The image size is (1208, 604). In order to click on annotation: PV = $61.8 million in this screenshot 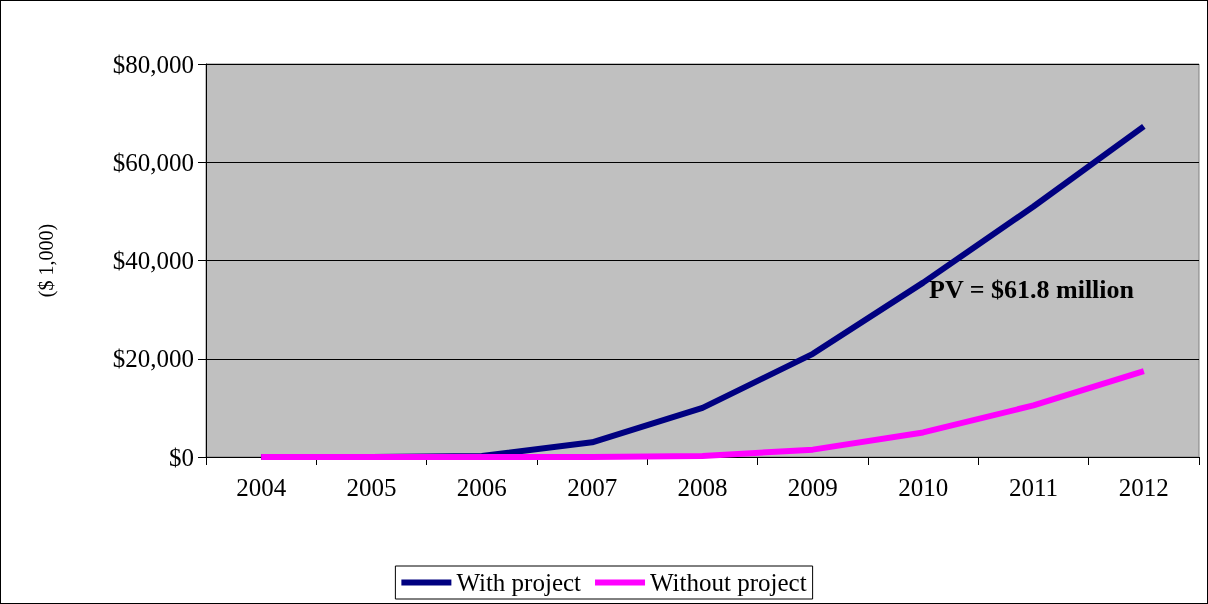, I will do `click(1032, 289)`.